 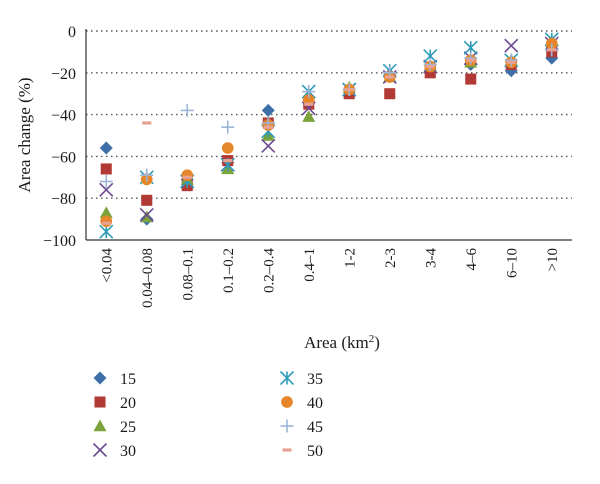 What do you see at coordinates (128, 427) in the screenshot?
I see `legend-label: 25` at bounding box center [128, 427].